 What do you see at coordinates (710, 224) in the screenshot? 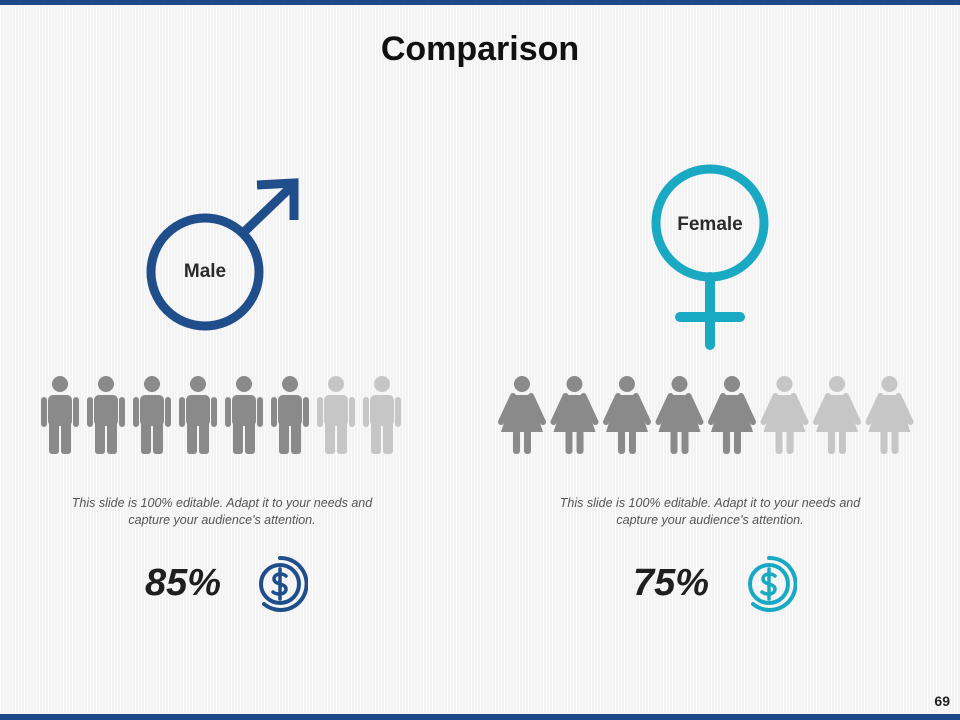
I see `female-label: Female` at bounding box center [710, 224].